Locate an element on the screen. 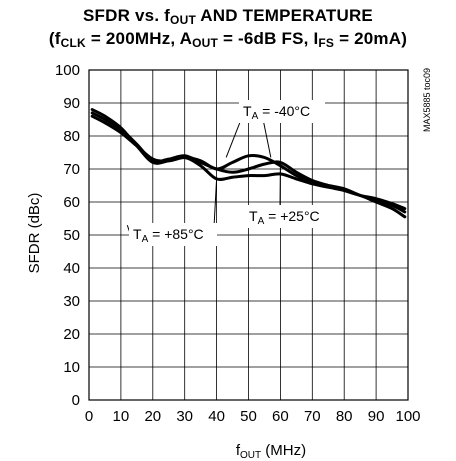  label-minus-40c: TA = -40°C is located at coordinates (276, 112).